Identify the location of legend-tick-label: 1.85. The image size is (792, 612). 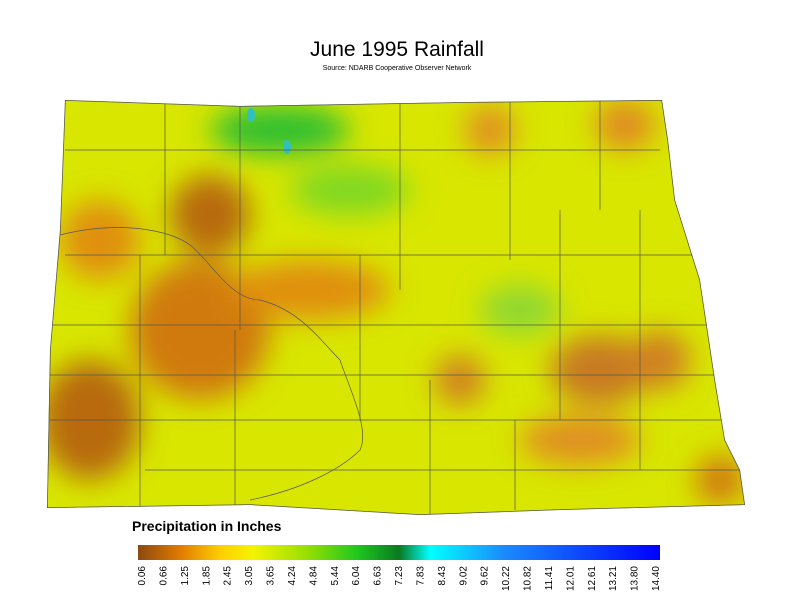
(206, 576).